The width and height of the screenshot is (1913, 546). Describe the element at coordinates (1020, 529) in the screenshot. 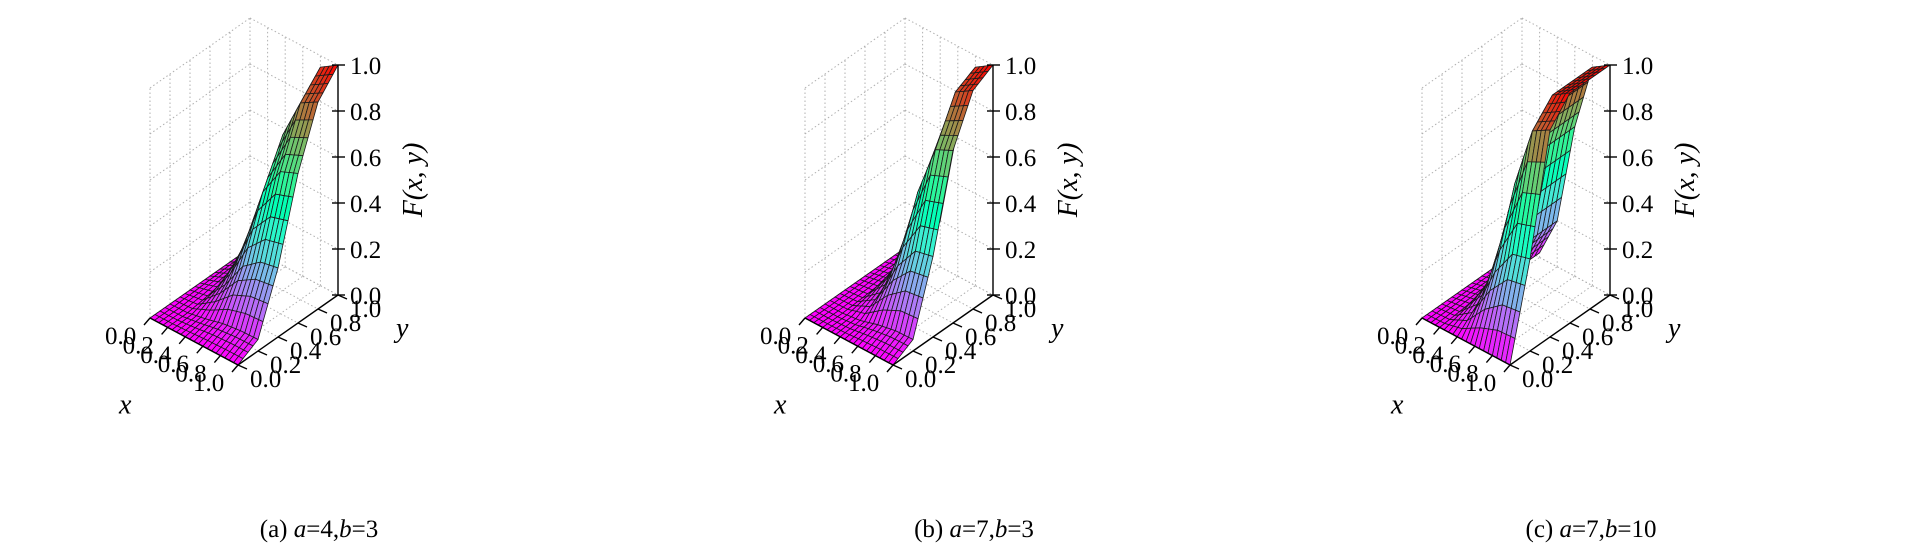

I see `caption-b-b-val: =3` at that location.